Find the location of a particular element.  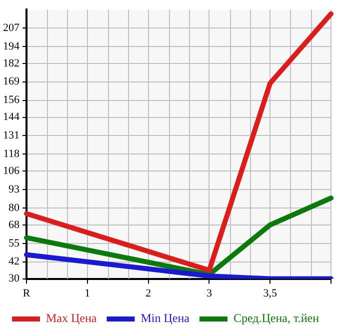

legend-label: Max Цена is located at coordinates (72, 318).